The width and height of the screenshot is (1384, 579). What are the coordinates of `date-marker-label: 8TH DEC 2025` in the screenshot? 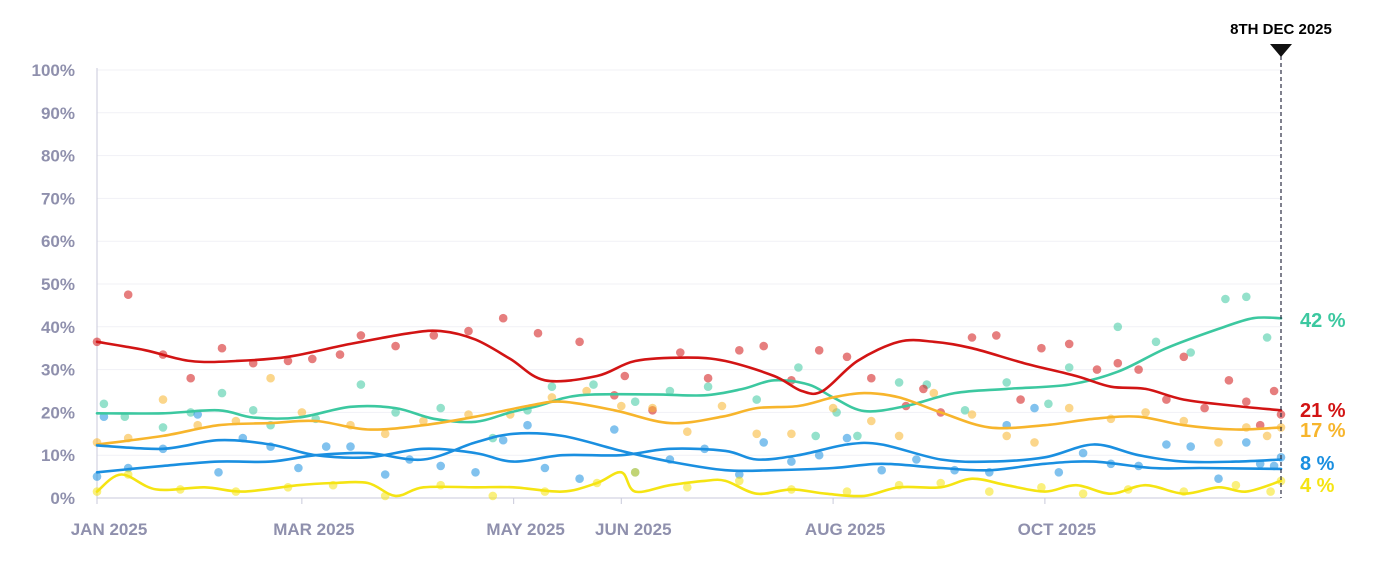 It's located at (1281, 29).